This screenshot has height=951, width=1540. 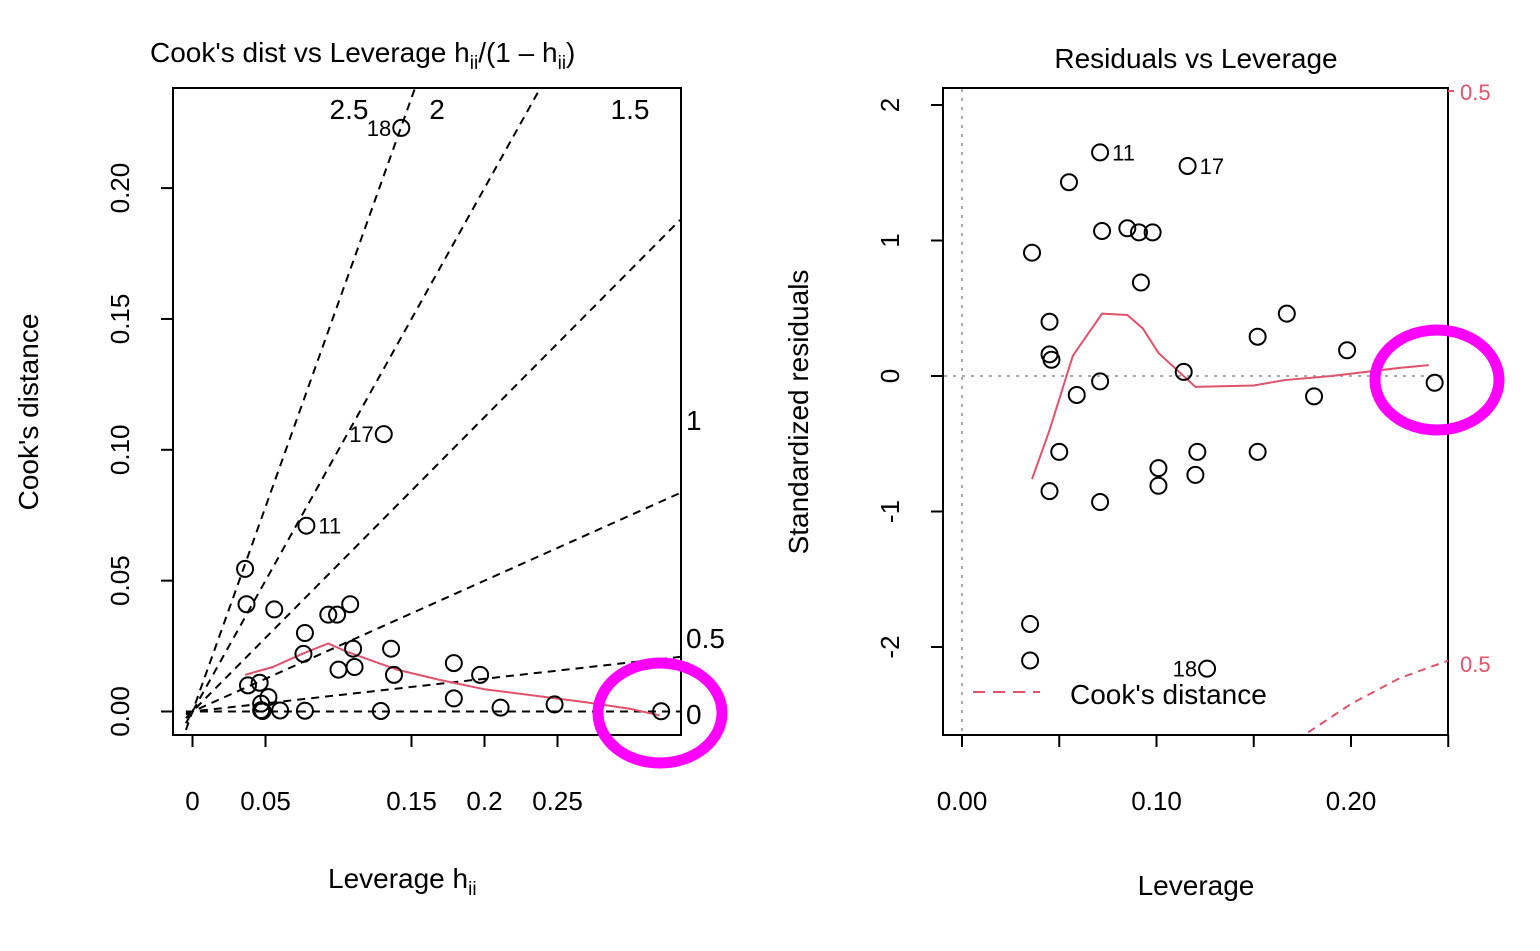 What do you see at coordinates (1156, 801) in the screenshot?
I see `right-x-tick-label-1: 0.10` at bounding box center [1156, 801].